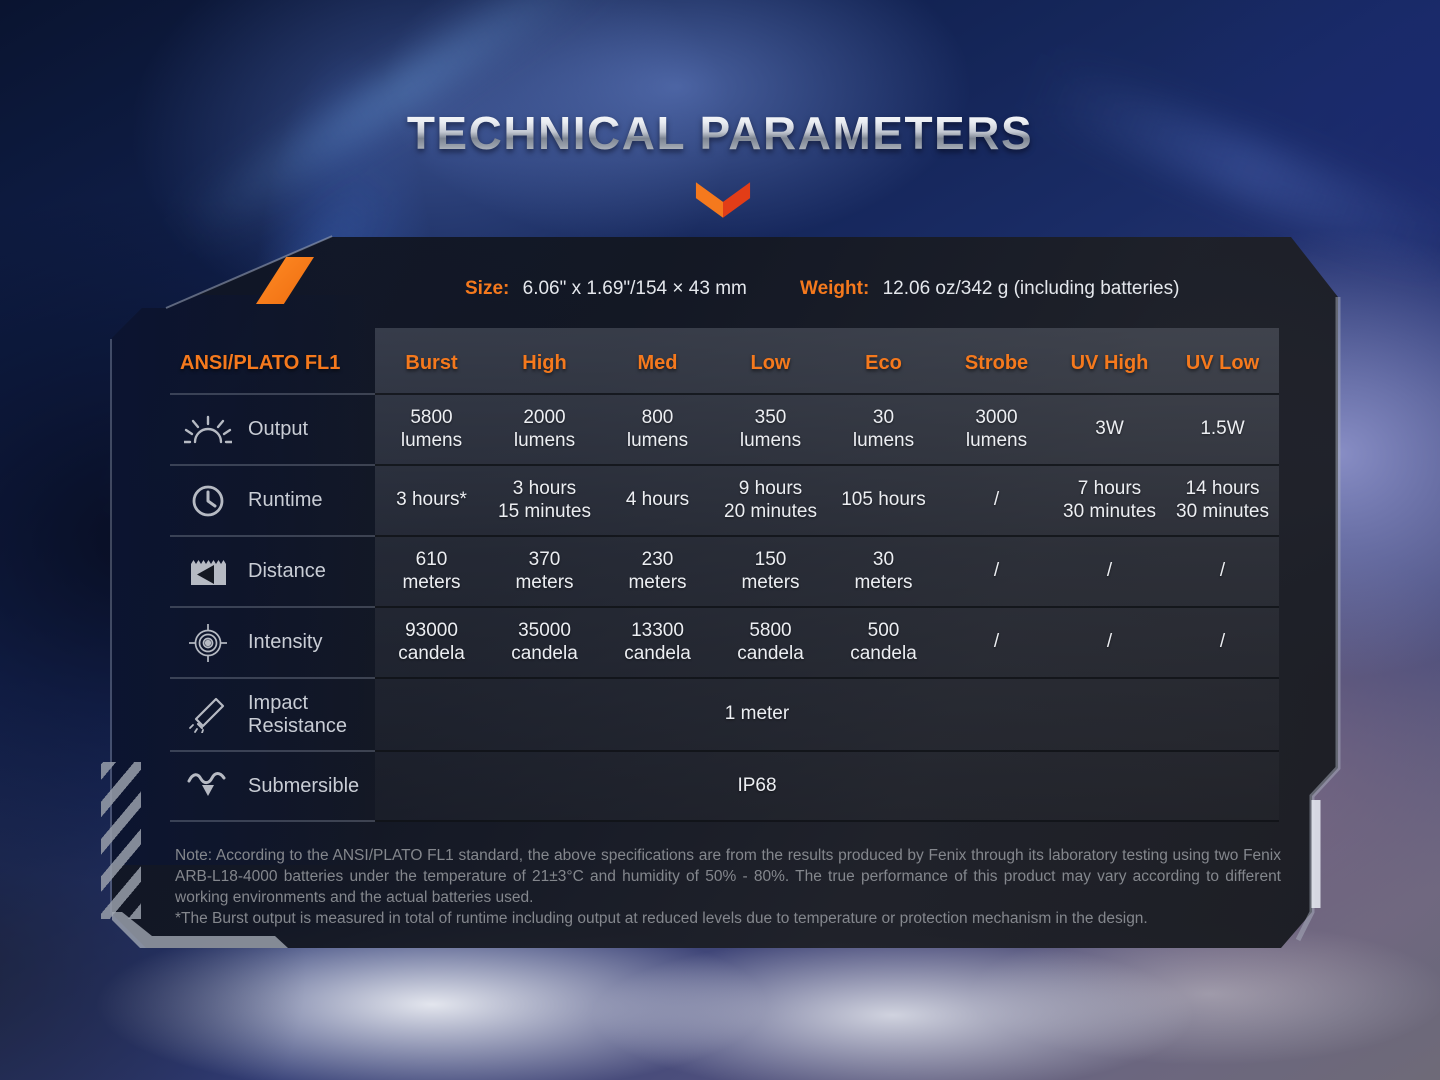 The width and height of the screenshot is (1440, 1080). Describe the element at coordinates (287, 571) in the screenshot. I see `row-label-text: Distance` at that location.